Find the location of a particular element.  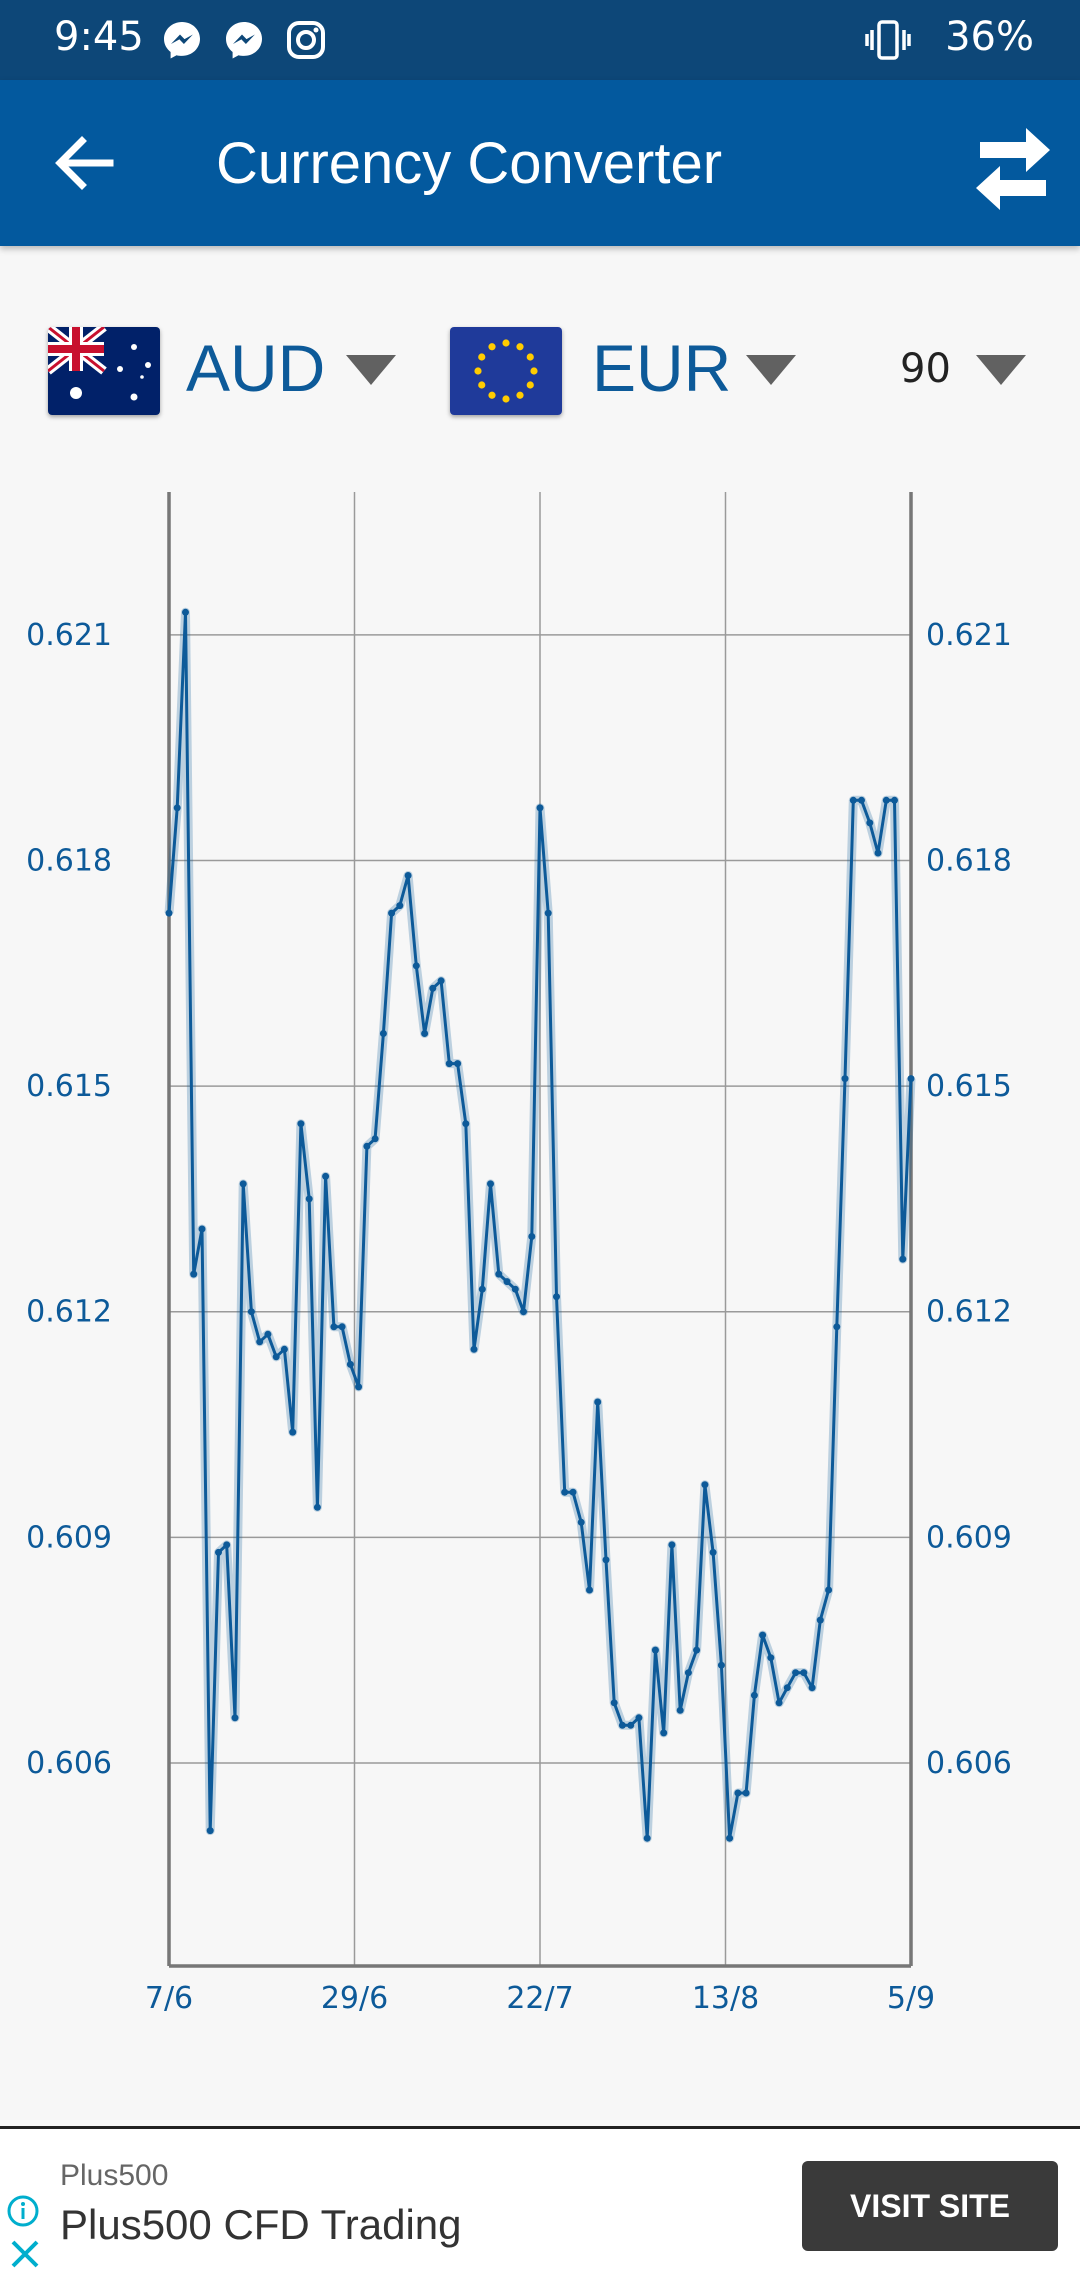

ad-close-icon is located at coordinates (25, 2254).